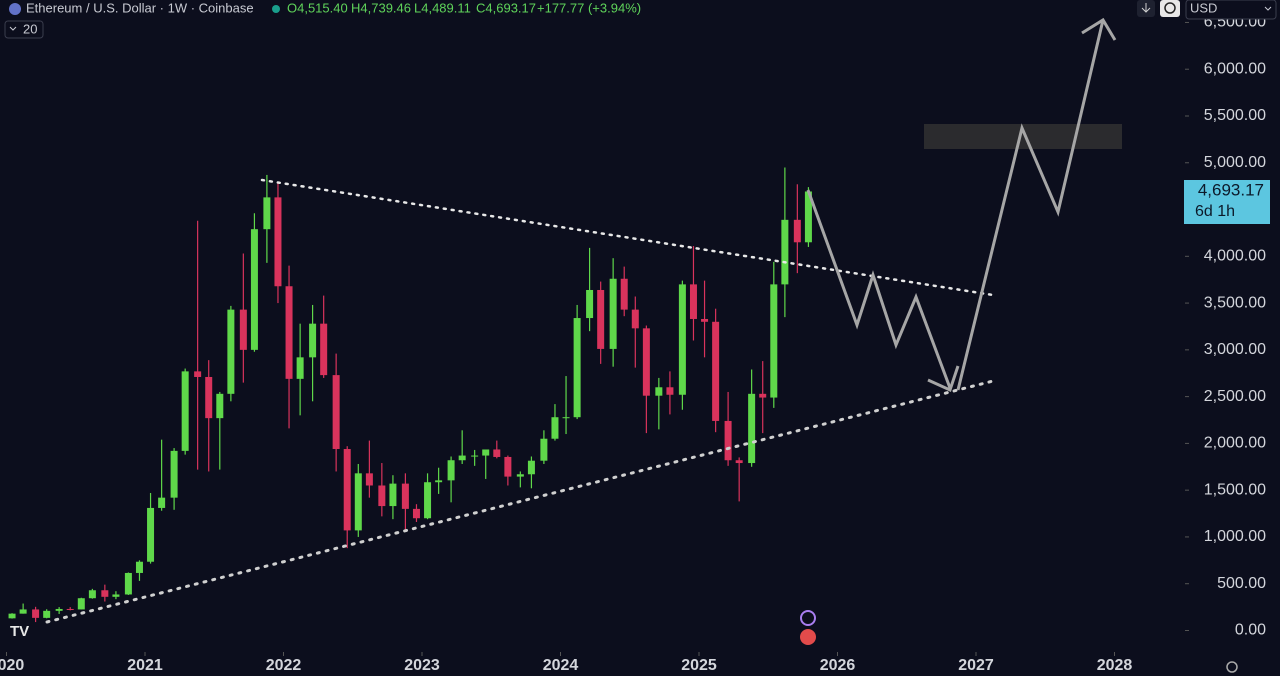 The image size is (1280, 676). What do you see at coordinates (976, 665) in the screenshot?
I see `x-tick-label: 2027` at bounding box center [976, 665].